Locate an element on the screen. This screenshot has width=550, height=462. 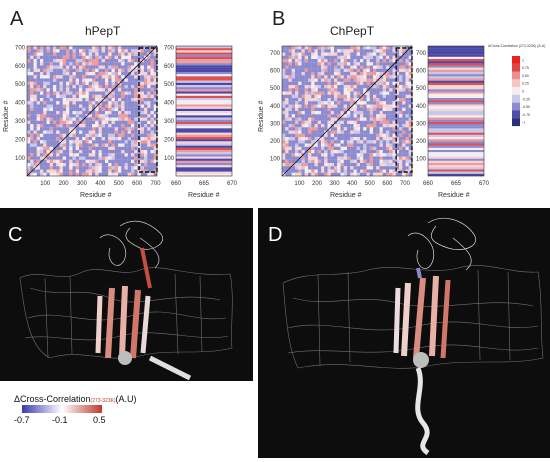
colorbar-label: -0.25 is located at coordinates (526, 99).